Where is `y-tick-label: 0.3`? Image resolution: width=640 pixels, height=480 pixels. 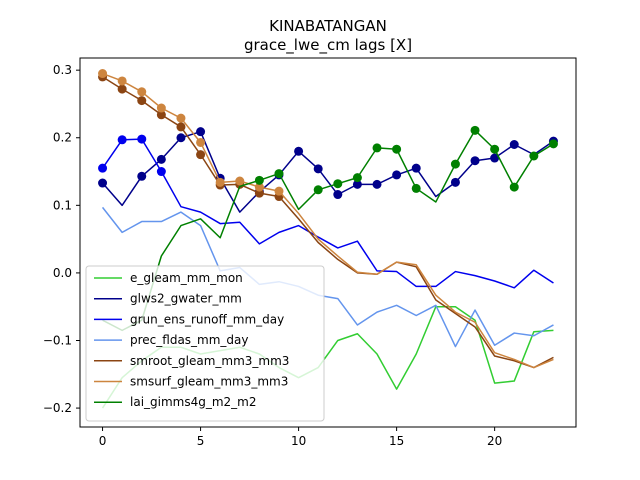 y-tick-label: 0.3 is located at coordinates (62, 70).